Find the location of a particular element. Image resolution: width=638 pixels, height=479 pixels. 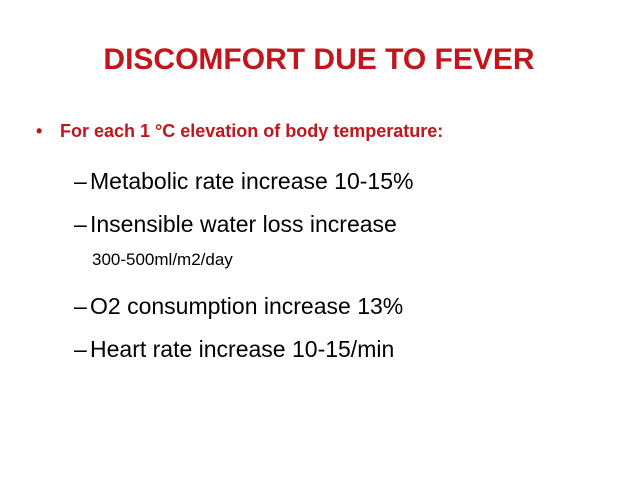

sub-bullet-text: Heart rate increase 10-15/min is located at coordinates (242, 349).